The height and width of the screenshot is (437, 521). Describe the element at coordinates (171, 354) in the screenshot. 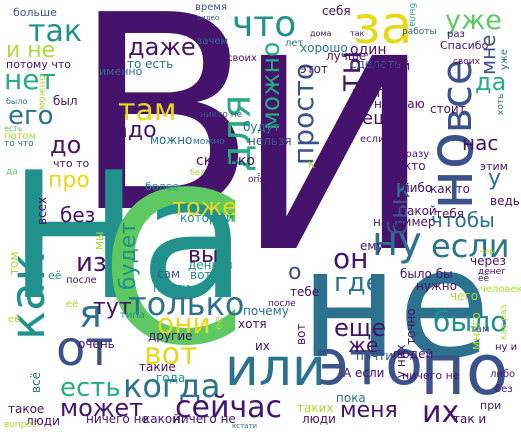

I see `word-vot: вот` at that location.